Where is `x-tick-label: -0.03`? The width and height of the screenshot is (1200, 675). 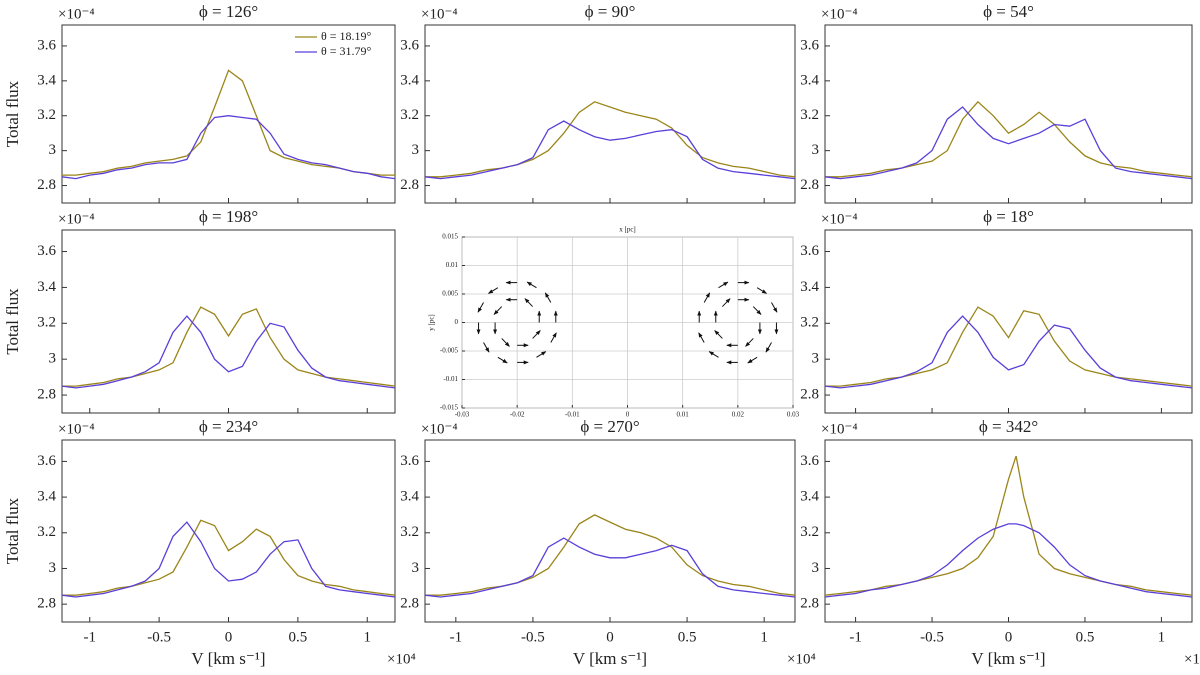 x-tick-label: -0.03 is located at coordinates (462, 415).